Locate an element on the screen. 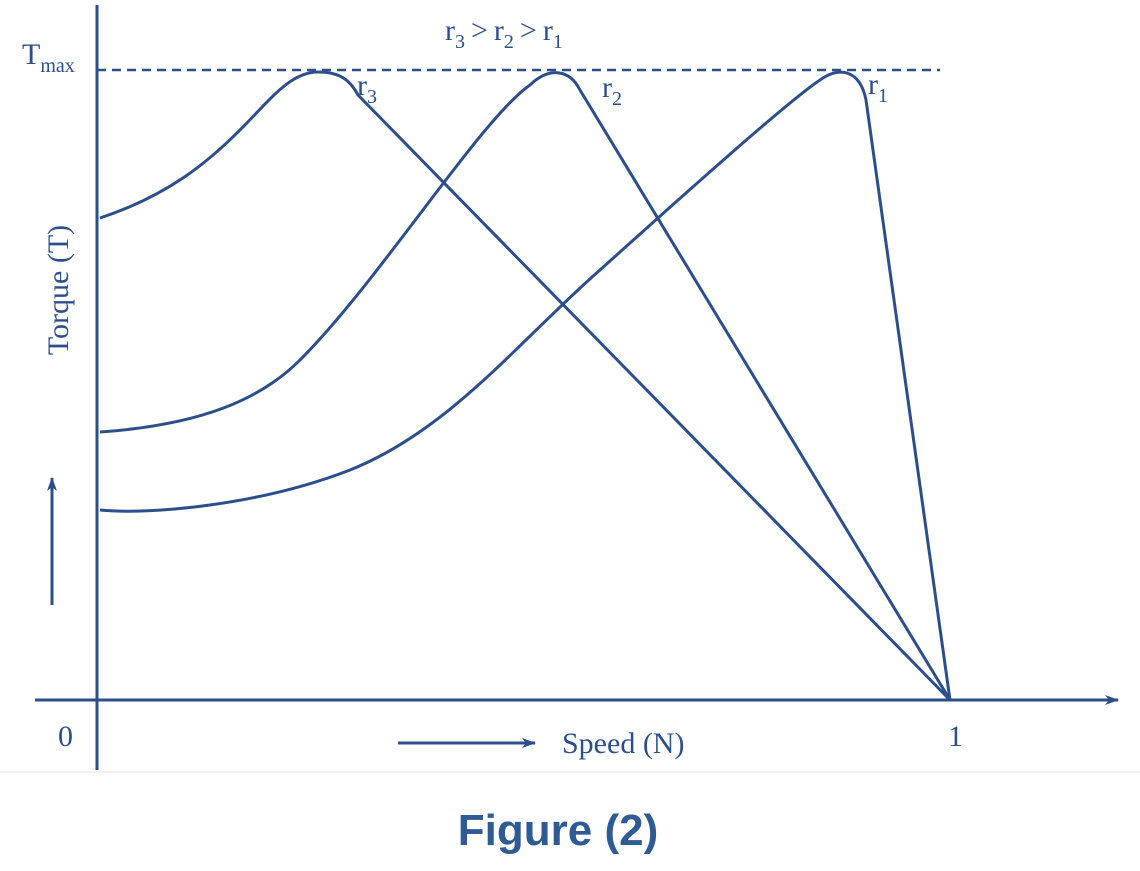  curve-label: r1 is located at coordinates (878, 87).